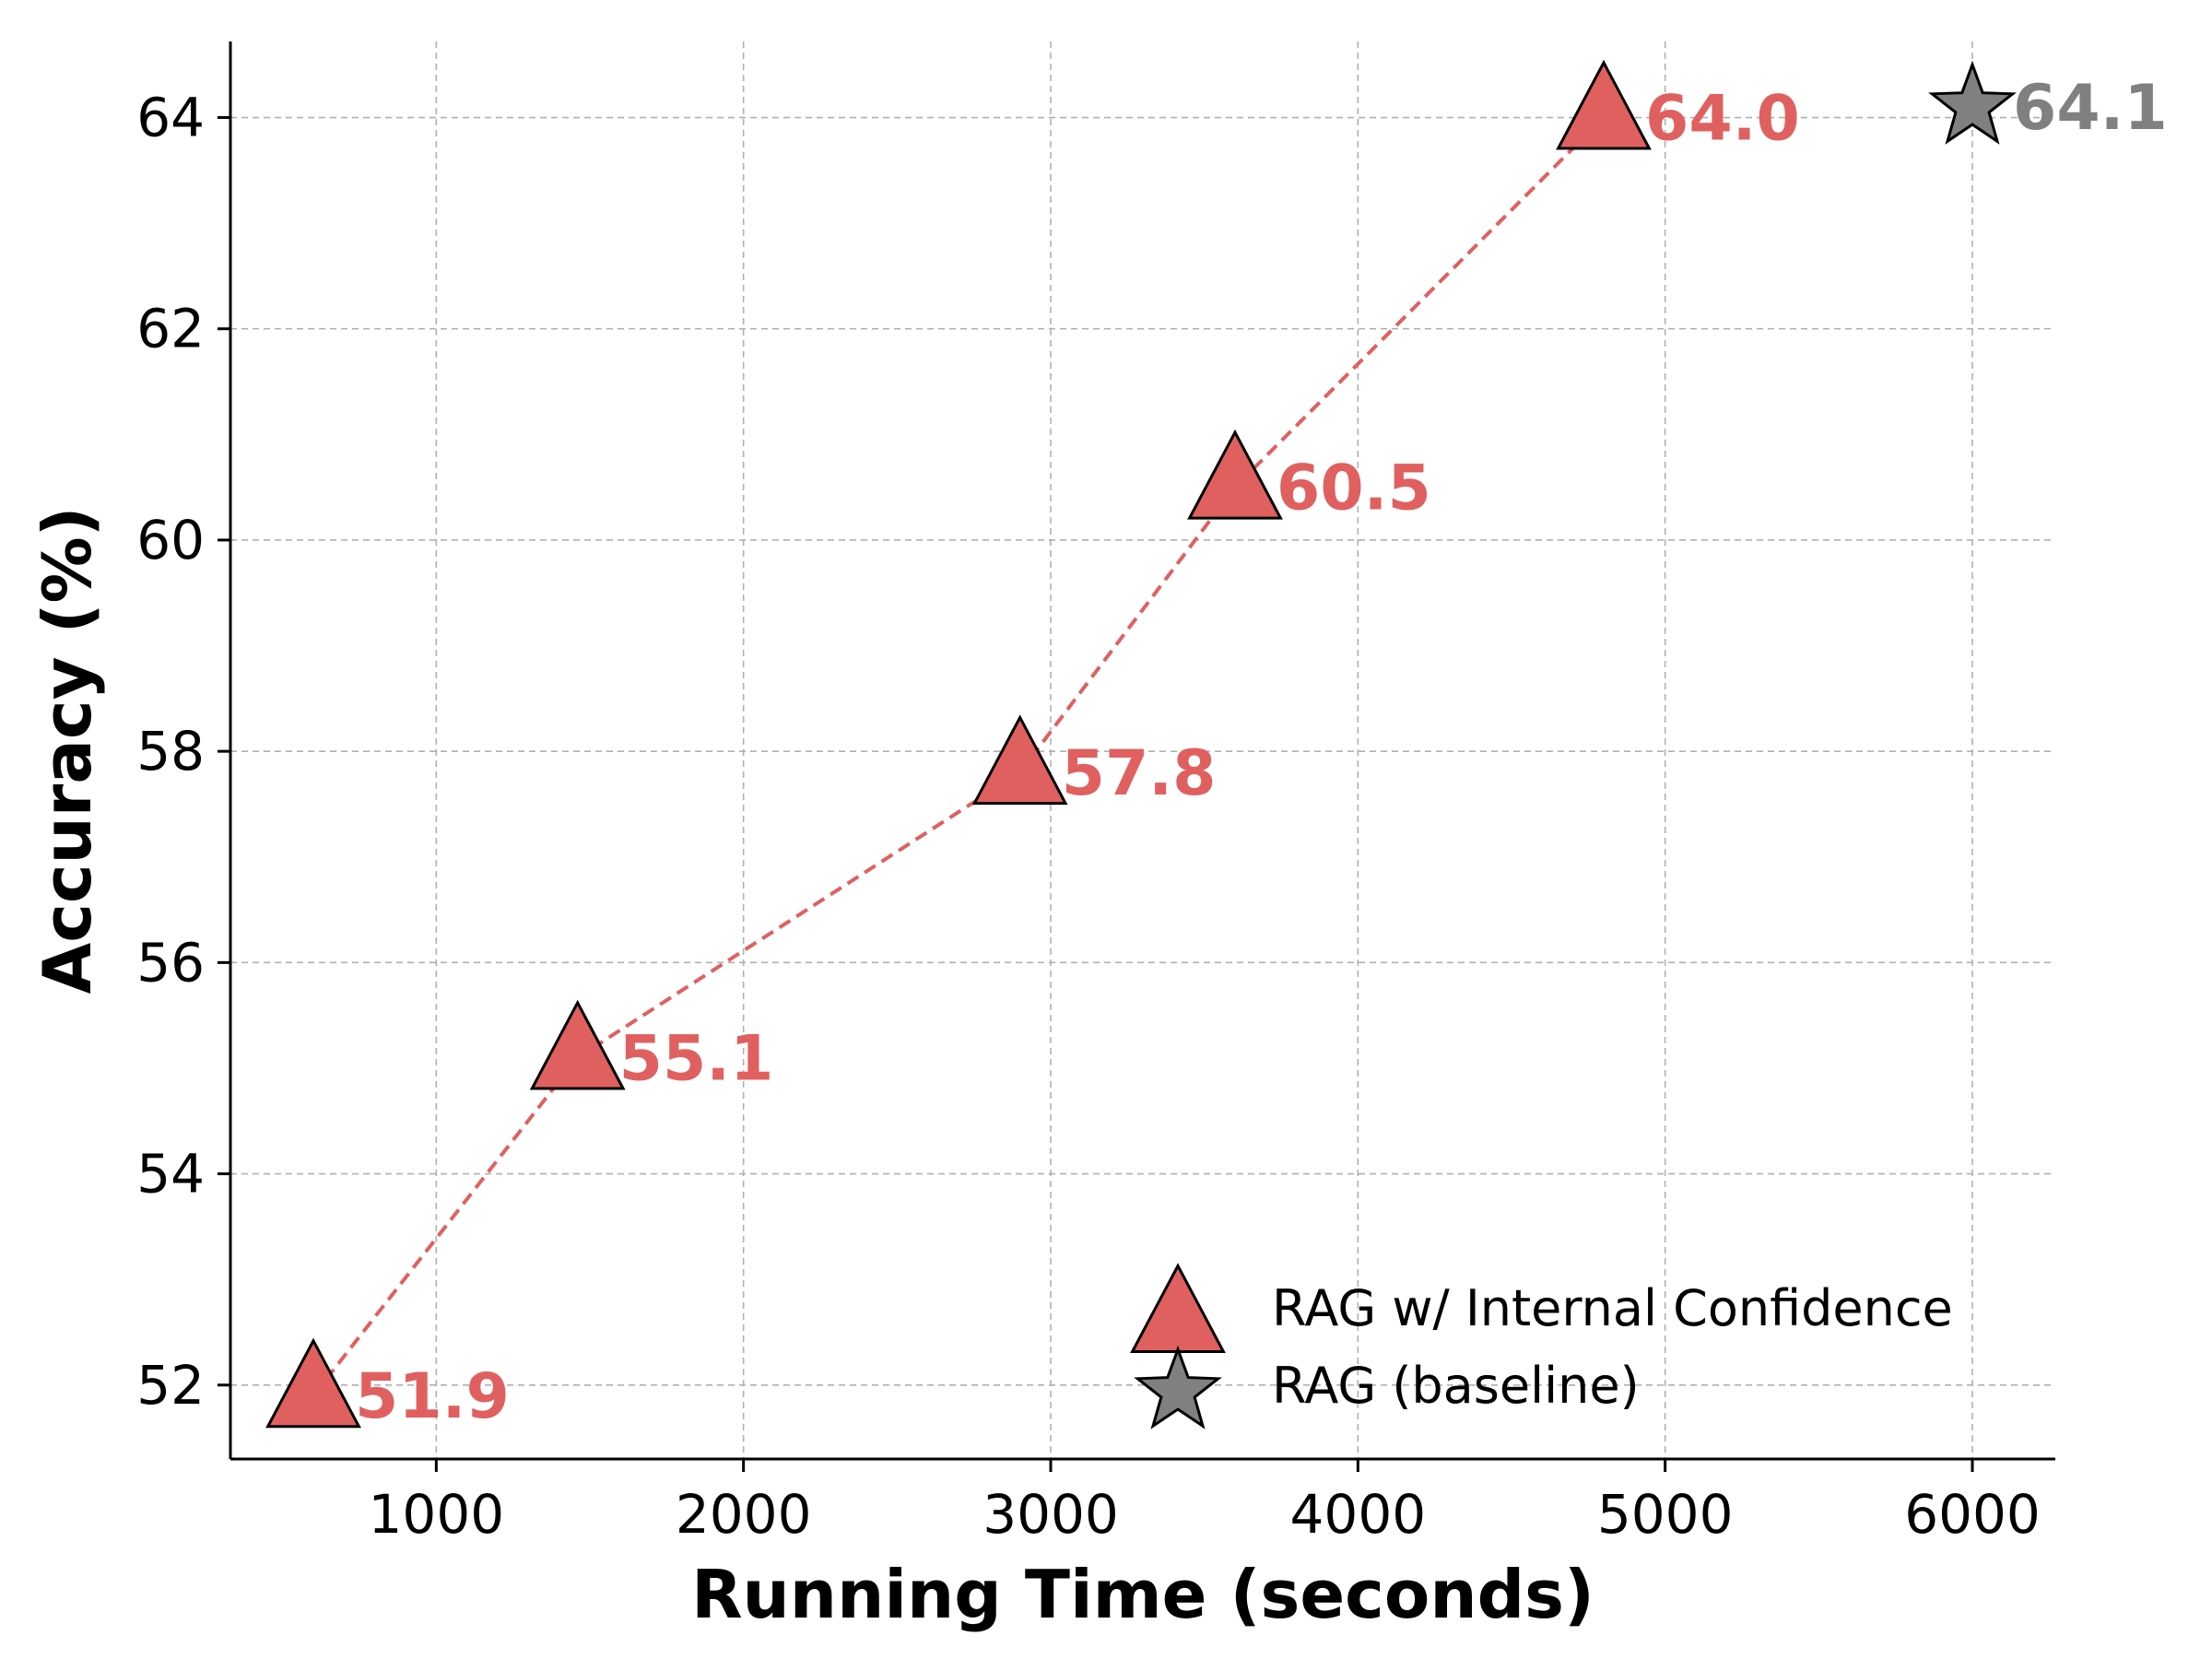 Image resolution: width=2212 pixels, height=1659 pixels. What do you see at coordinates (170, 329) in the screenshot?
I see `y-tick-label: 62` at bounding box center [170, 329].